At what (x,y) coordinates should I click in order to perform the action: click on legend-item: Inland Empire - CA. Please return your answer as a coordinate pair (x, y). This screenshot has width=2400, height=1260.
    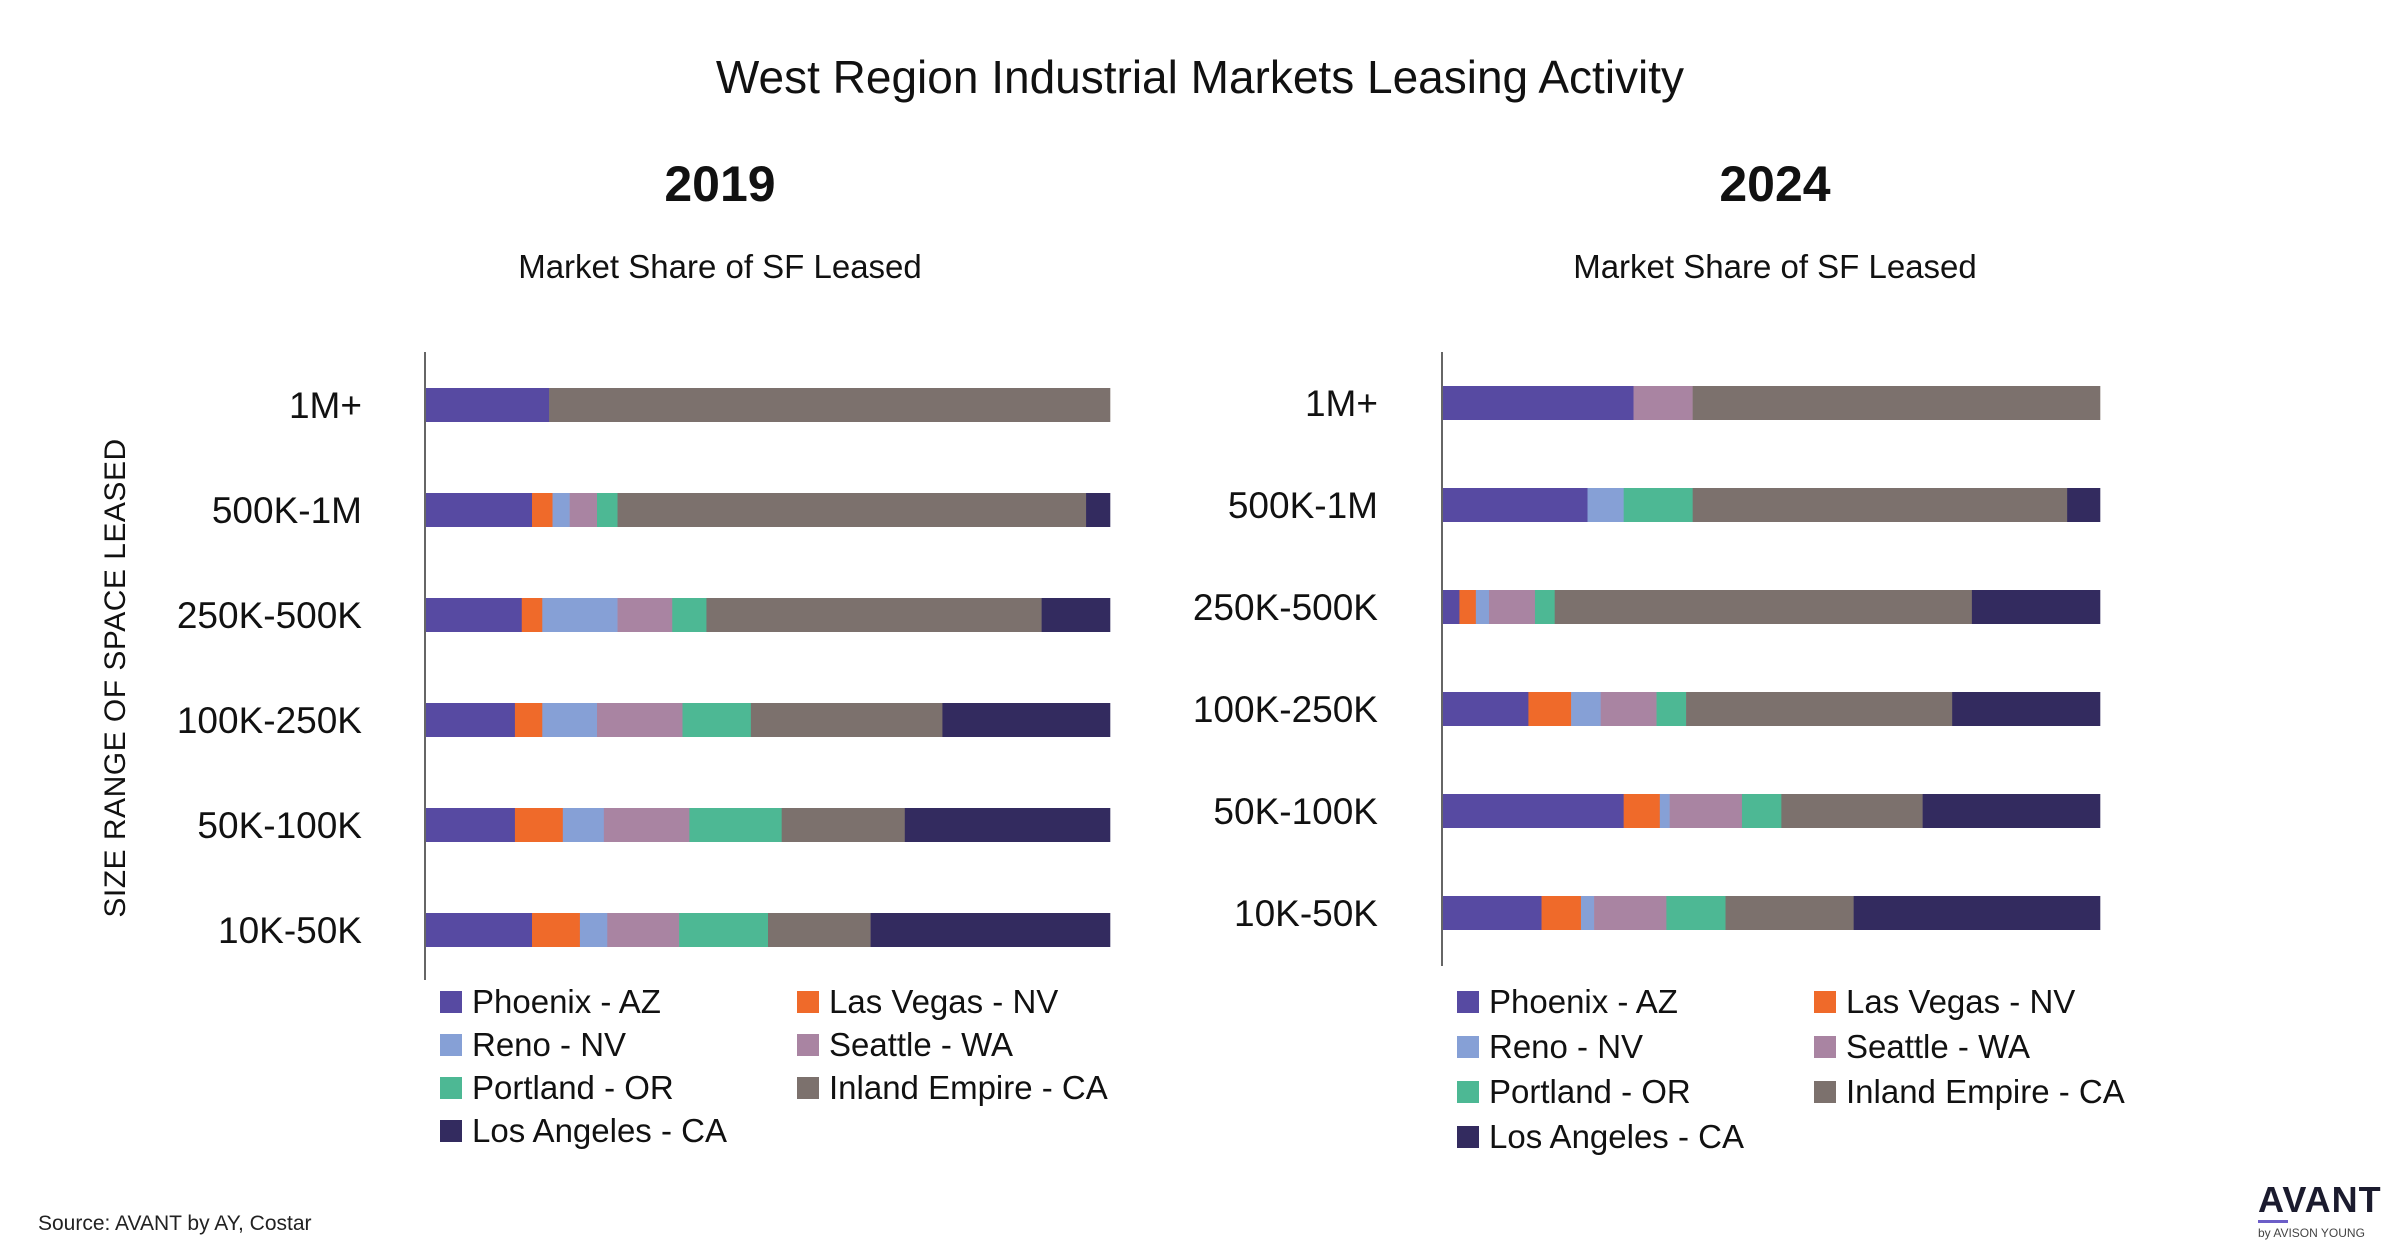
    Looking at the image, I should click on (1969, 1092).